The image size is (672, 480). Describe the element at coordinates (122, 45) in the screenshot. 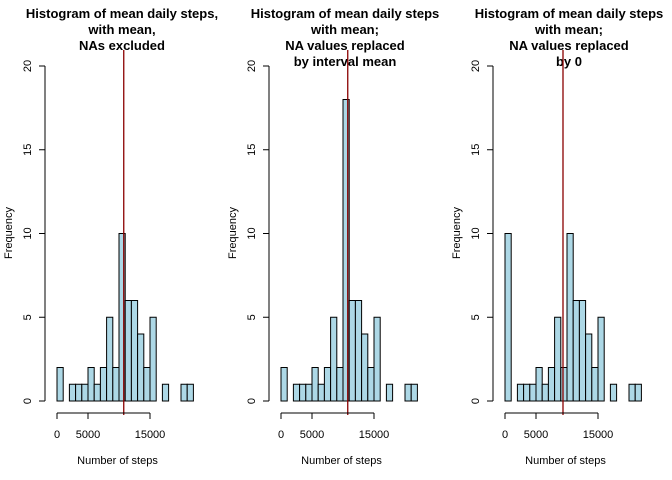

I see `chart-title-line: NAs excluded` at that location.